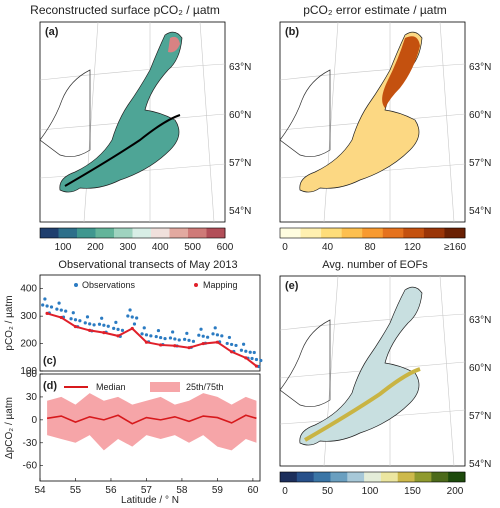 This screenshot has width=500, height=508. I want to click on colorbar-tick-label: ≥160, so click(455, 247).